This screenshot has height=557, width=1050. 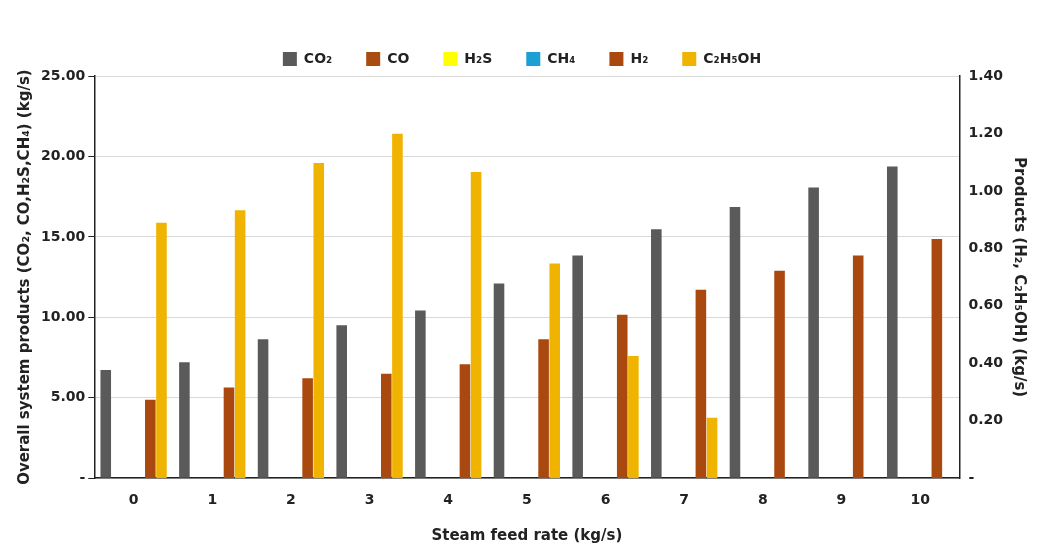 I want to click on legend-label: H₂, so click(x=639, y=57).